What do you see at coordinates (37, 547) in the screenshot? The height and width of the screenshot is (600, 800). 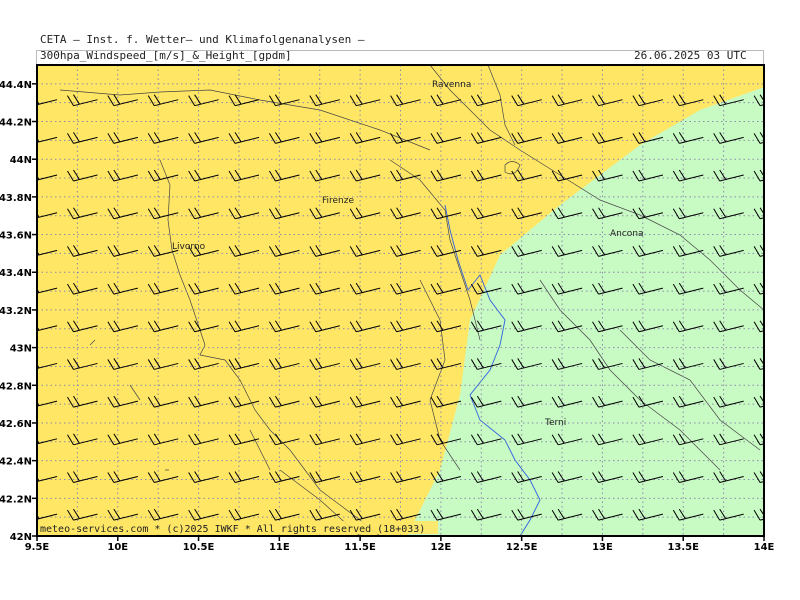 I see `x-tick-label: 9.5E` at bounding box center [37, 547].